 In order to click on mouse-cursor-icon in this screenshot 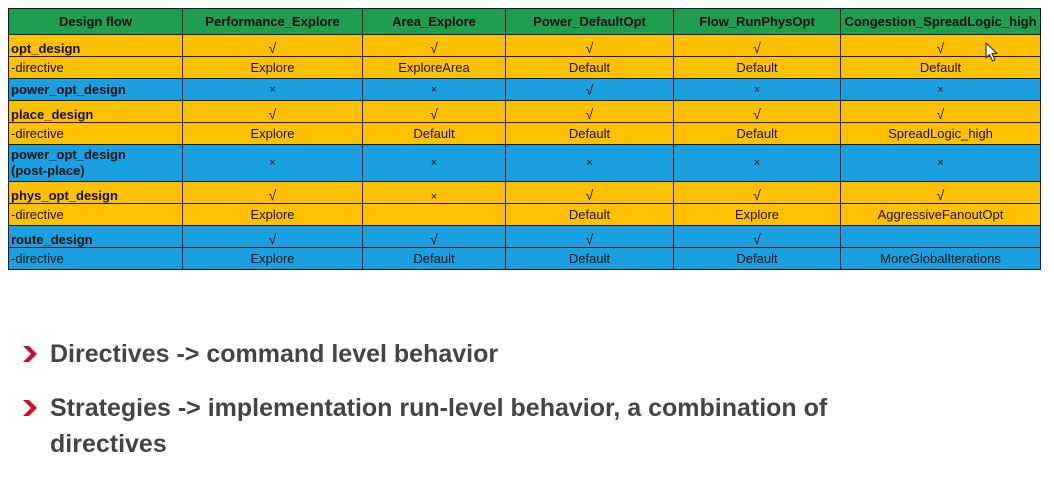, I will do `click(992, 52)`.